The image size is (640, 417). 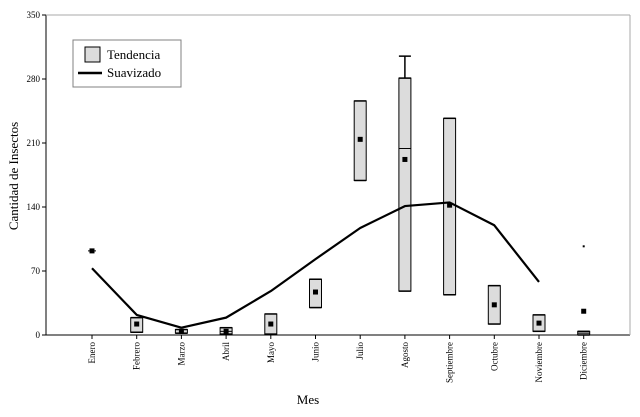 I want to click on x-tick-label: Agosto, so click(x=405, y=355).